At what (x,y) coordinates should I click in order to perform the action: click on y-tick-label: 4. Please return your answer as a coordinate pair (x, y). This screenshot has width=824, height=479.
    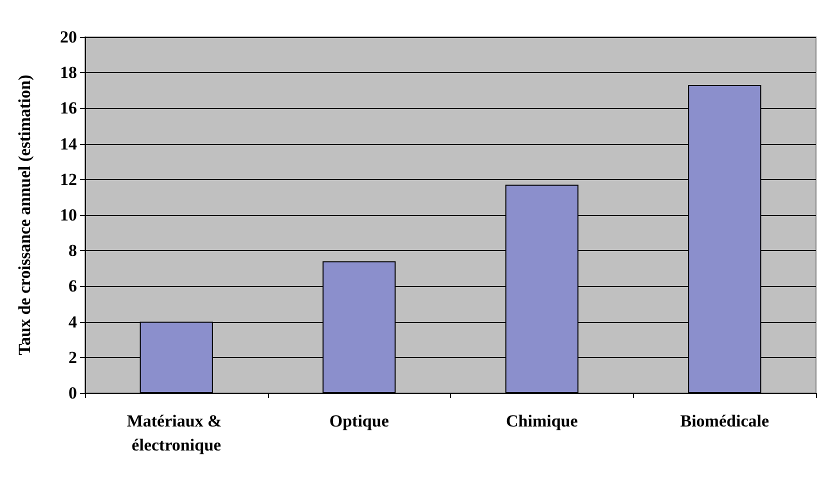
    Looking at the image, I should click on (73, 322).